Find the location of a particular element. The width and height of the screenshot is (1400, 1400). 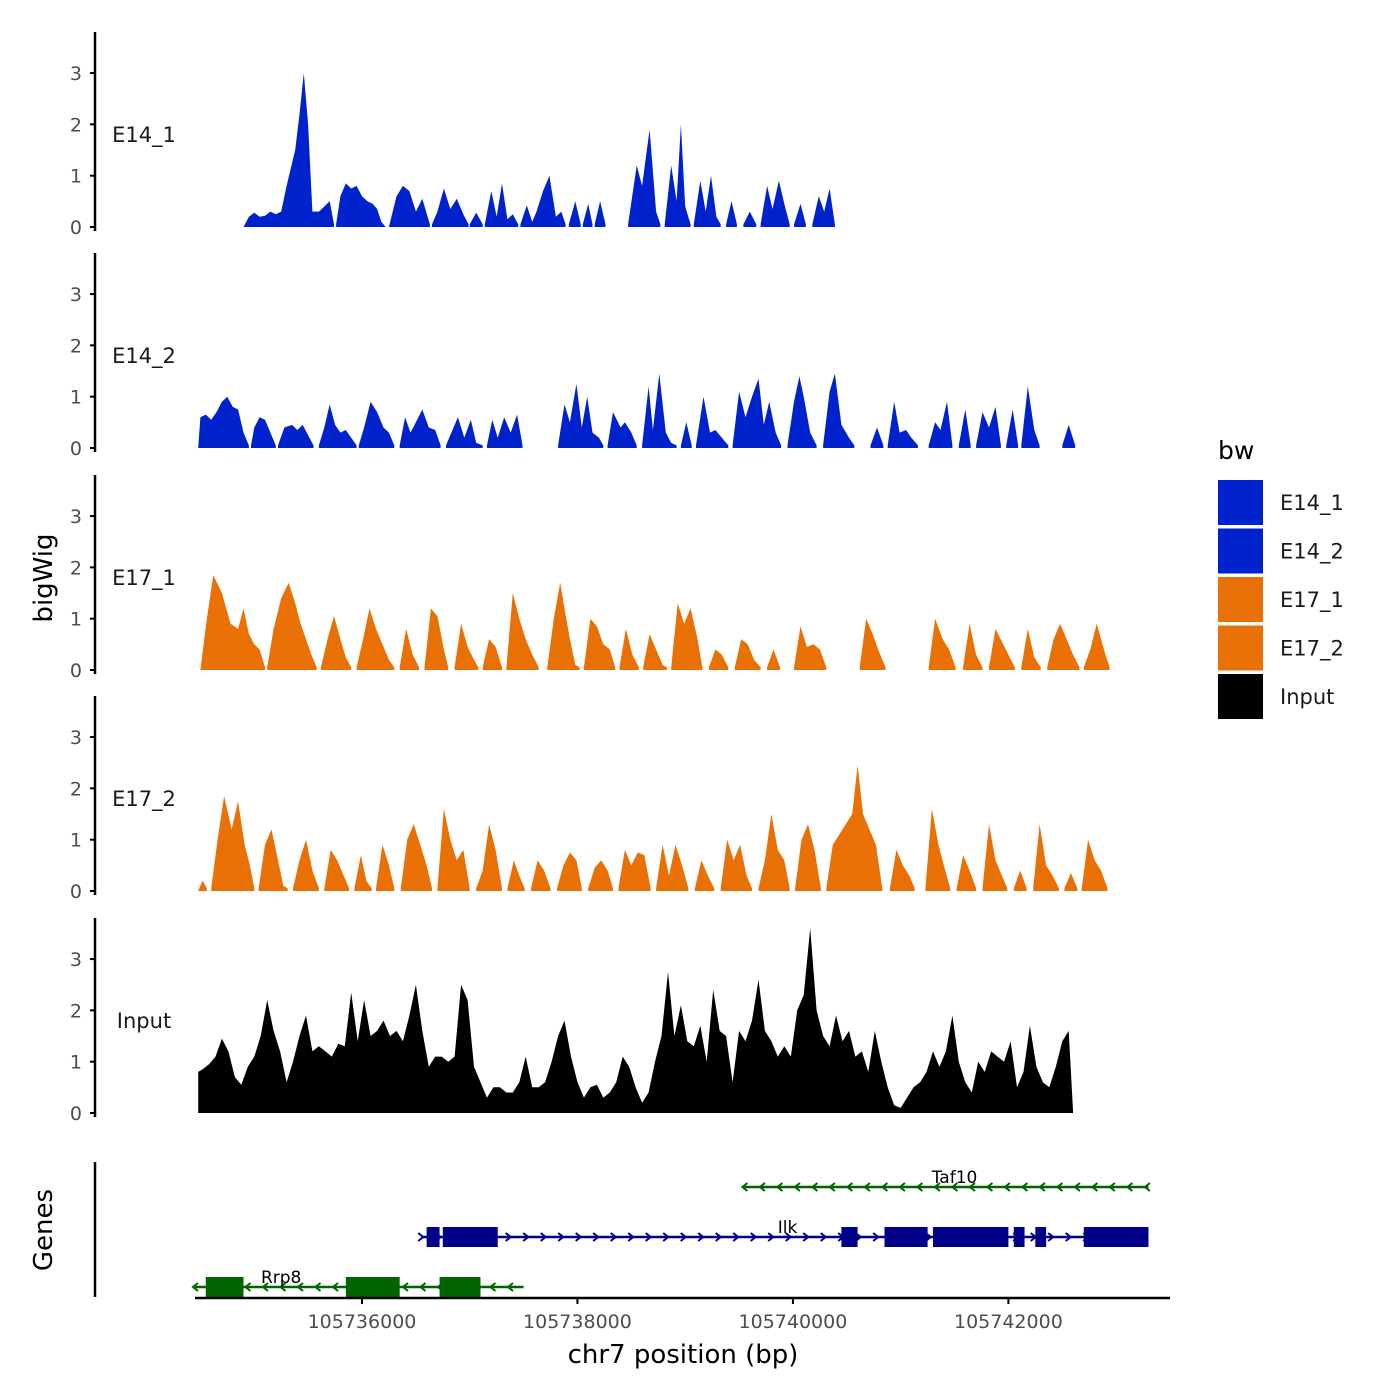

legend-label: E17_2 is located at coordinates (1312, 649).